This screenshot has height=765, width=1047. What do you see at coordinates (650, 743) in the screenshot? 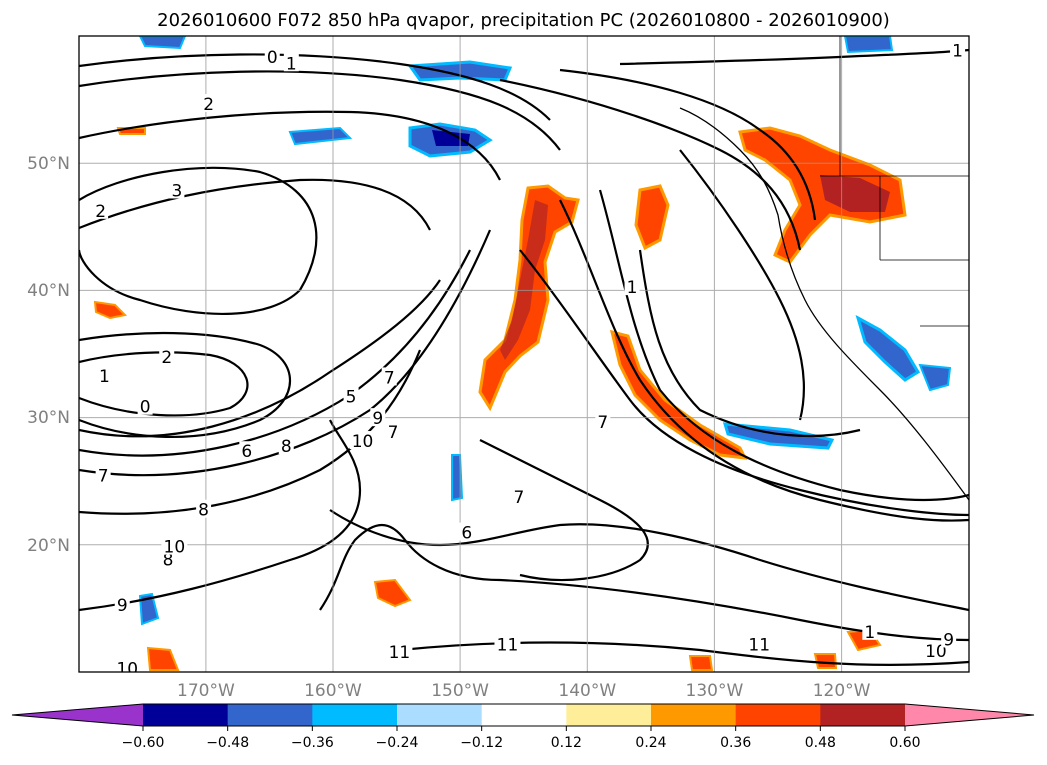
I see `colorbar-tick-label: 0.24` at bounding box center [650, 743].